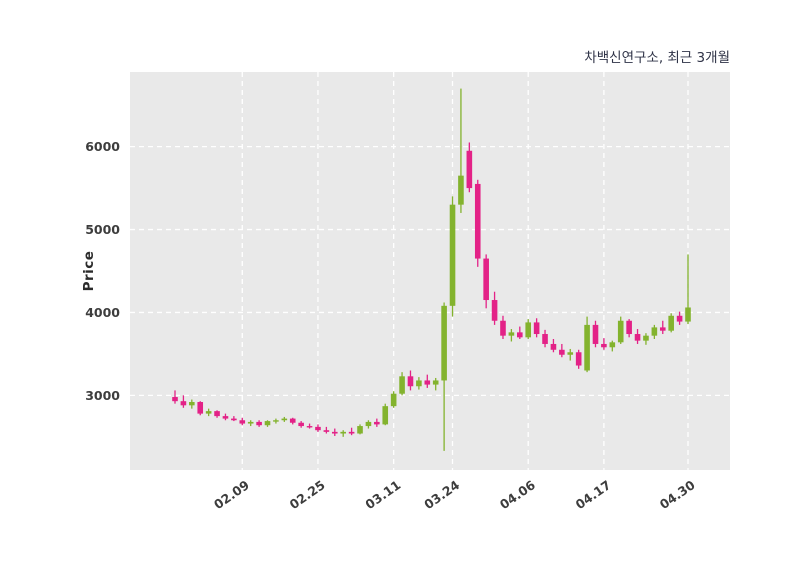  Describe the element at coordinates (102, 312) in the screenshot. I see `y-tick-label: 4000` at that location.